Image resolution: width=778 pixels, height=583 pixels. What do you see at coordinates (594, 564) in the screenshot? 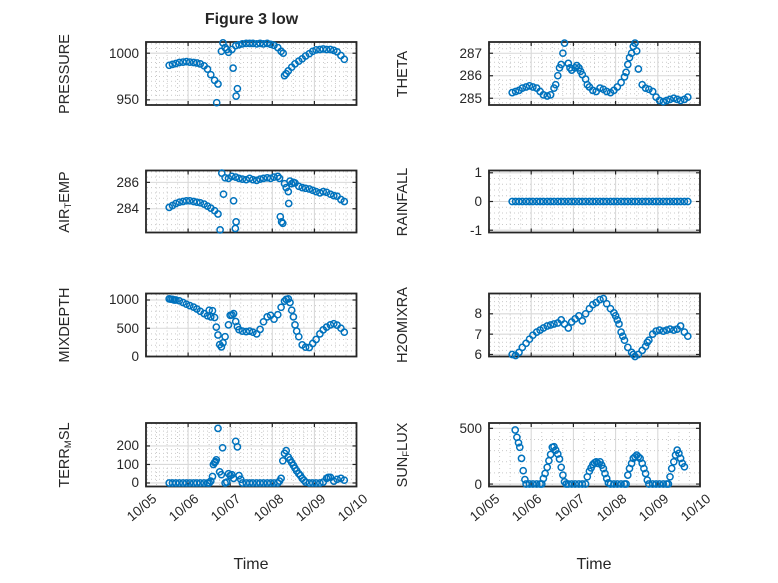
I see `xlabel-time-right: Time` at bounding box center [594, 564].